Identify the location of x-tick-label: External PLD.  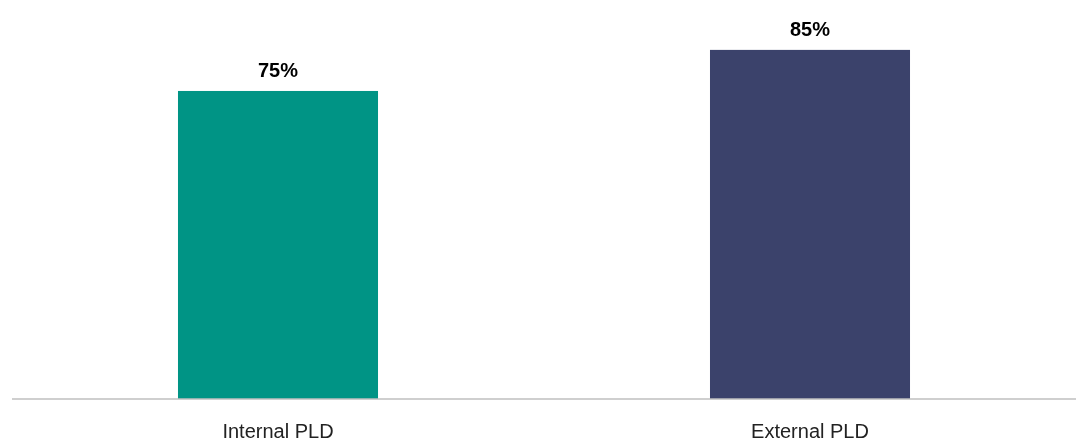
(810, 431).